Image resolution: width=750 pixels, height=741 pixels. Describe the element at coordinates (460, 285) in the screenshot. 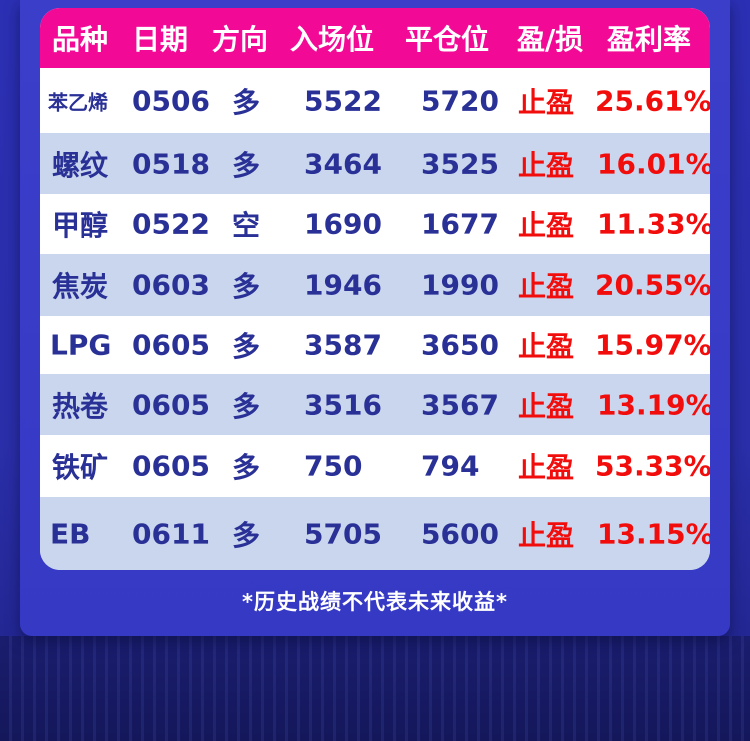

I see `cell-exit: 1990` at that location.